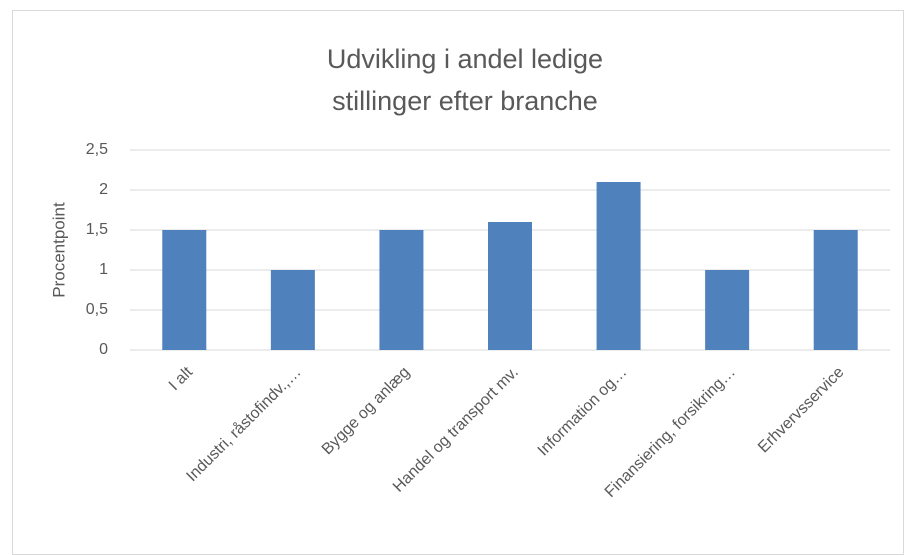 Image resolution: width=909 pixels, height=555 pixels. Describe the element at coordinates (103, 269) in the screenshot. I see `y-tick-label: 1` at that location.